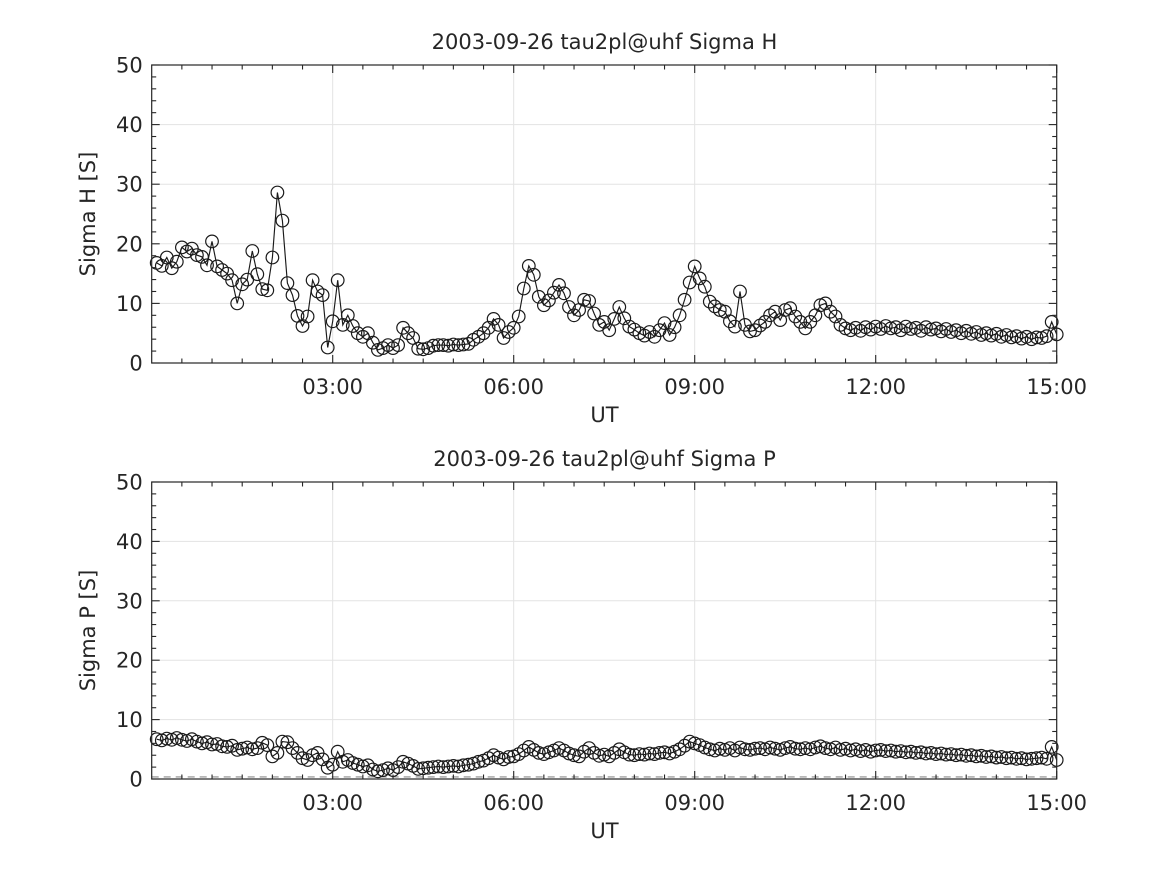 The width and height of the screenshot is (1167, 879). What do you see at coordinates (604, 459) in the screenshot?
I see `sigma-p-title: 2003-09-26 tau2pl@uhf Sigma P` at bounding box center [604, 459].